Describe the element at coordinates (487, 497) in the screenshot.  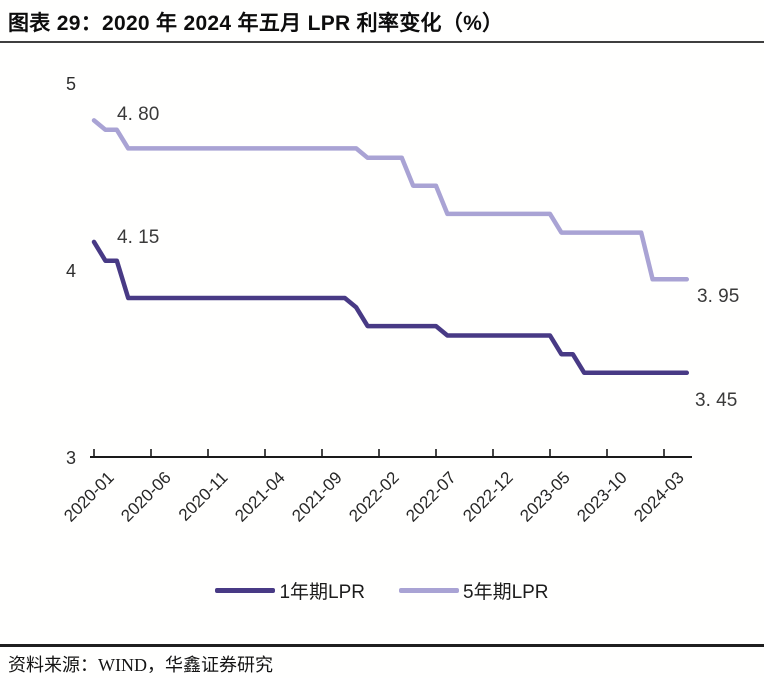
I see `x-tick-label: 2022-12` at that location.